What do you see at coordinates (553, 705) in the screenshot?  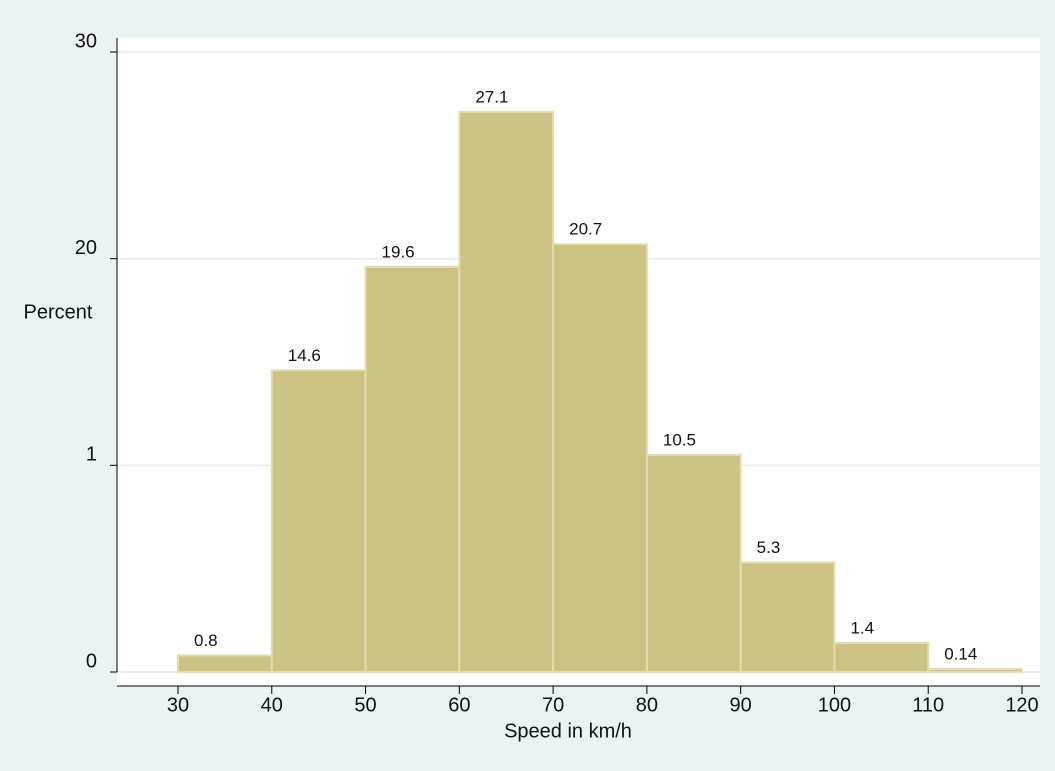 I see `x-tick-label: 70` at bounding box center [553, 705].